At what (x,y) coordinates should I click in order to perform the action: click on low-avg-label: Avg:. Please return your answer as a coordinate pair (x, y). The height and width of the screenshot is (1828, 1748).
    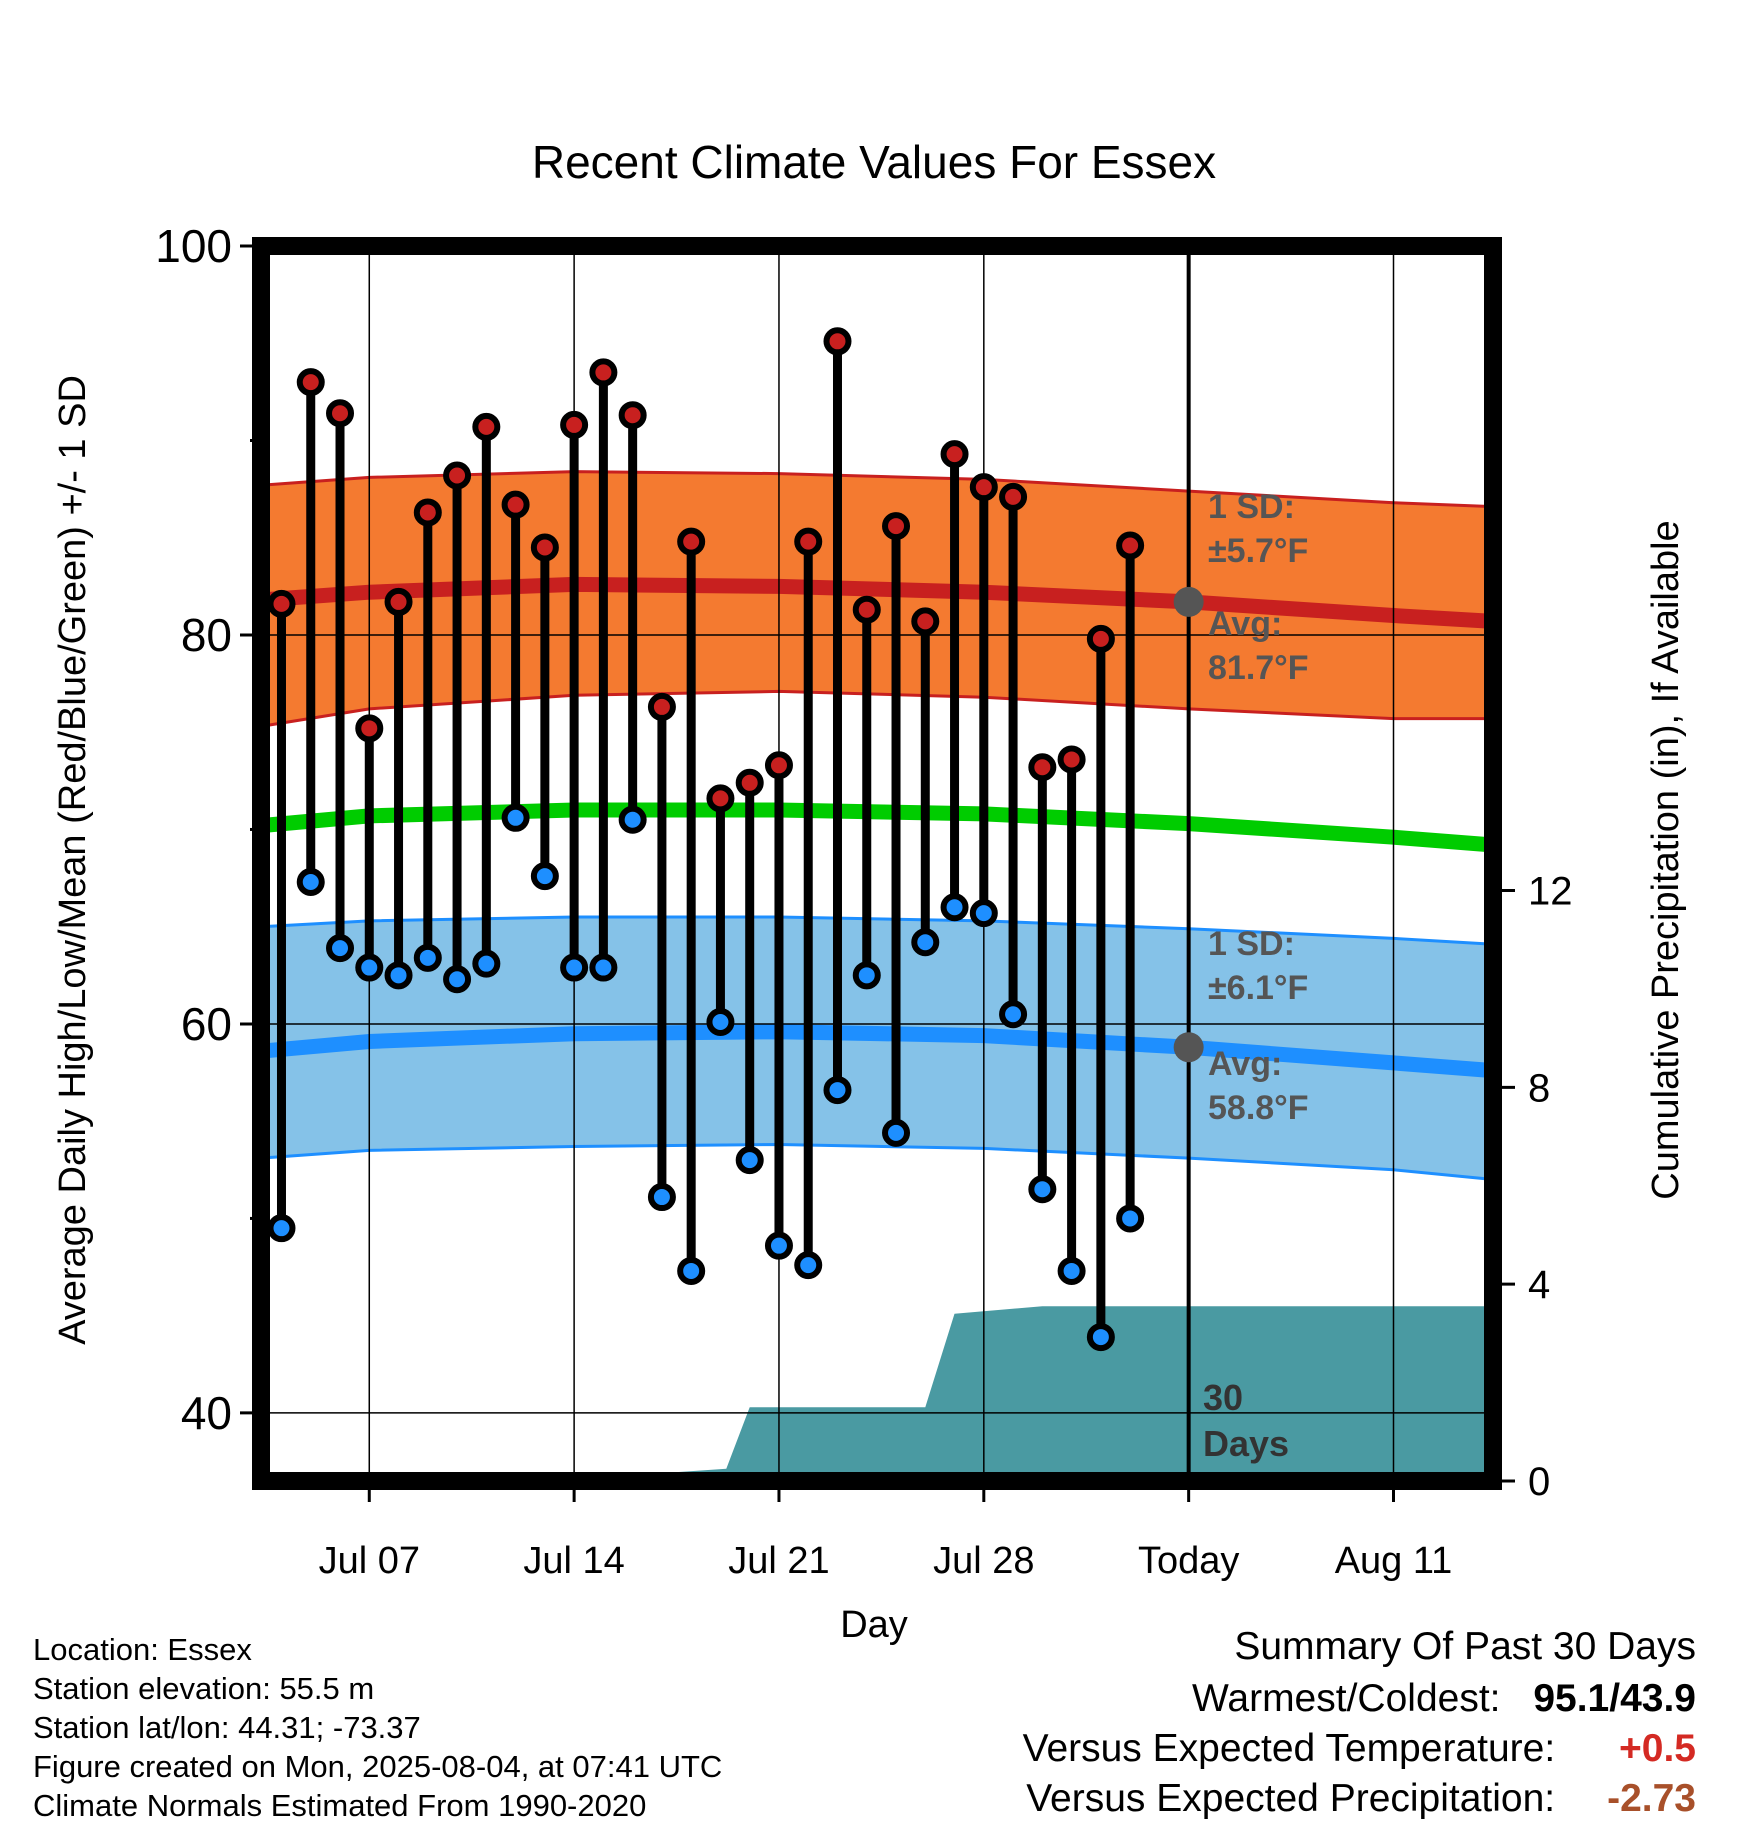
    Looking at the image, I should click on (1245, 1064).